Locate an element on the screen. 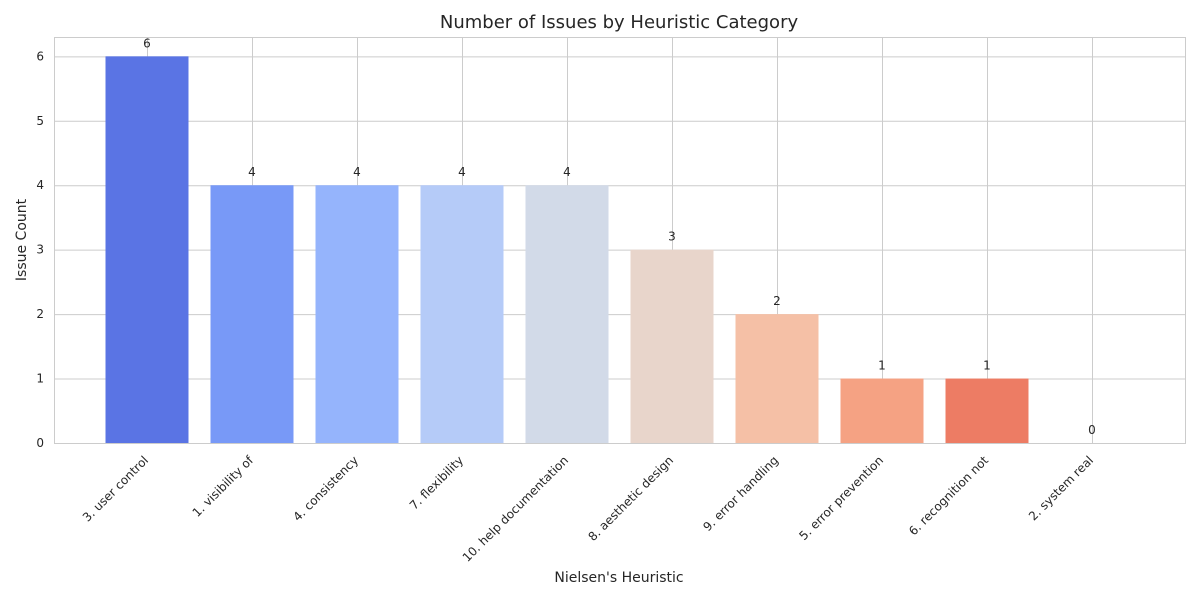 This screenshot has width=1200, height=600. x-tick-label: 7. flexibility is located at coordinates (436, 482).